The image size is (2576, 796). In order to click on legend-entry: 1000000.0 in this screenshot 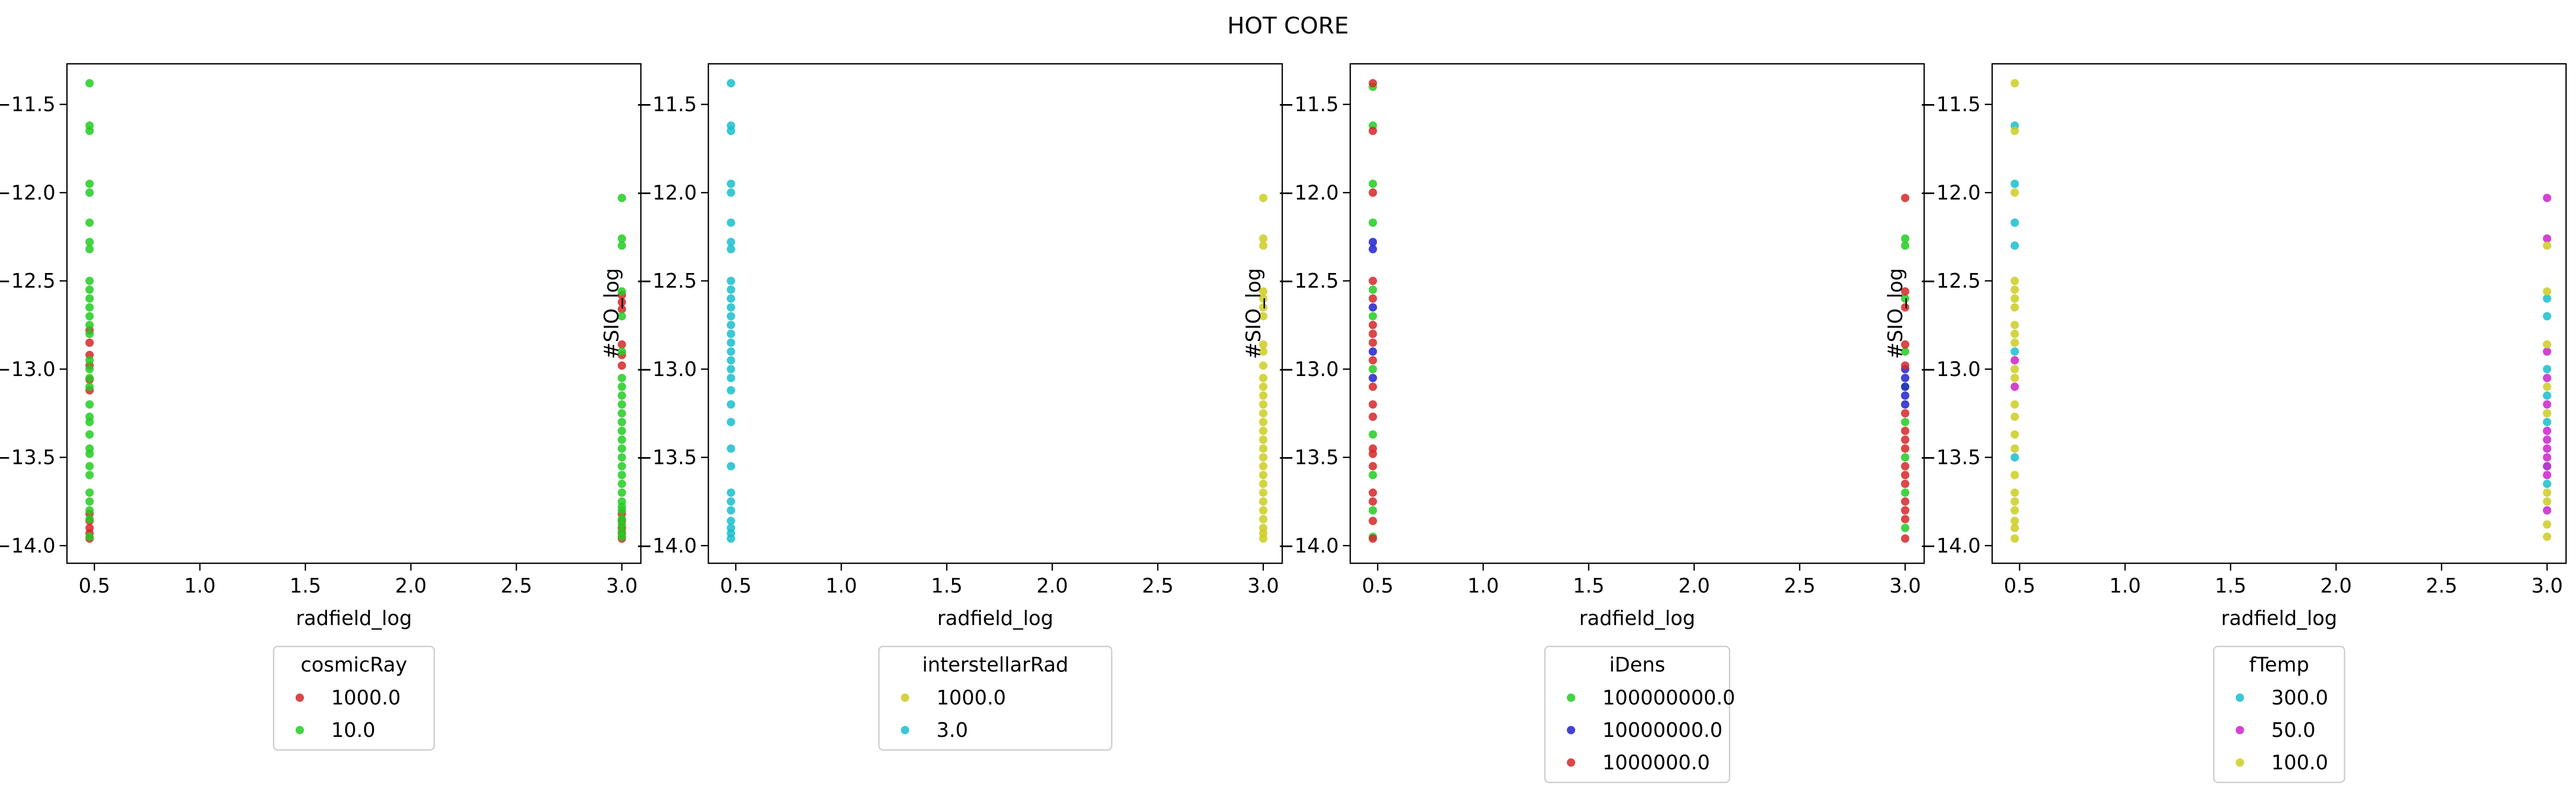, I will do `click(1656, 762)`.